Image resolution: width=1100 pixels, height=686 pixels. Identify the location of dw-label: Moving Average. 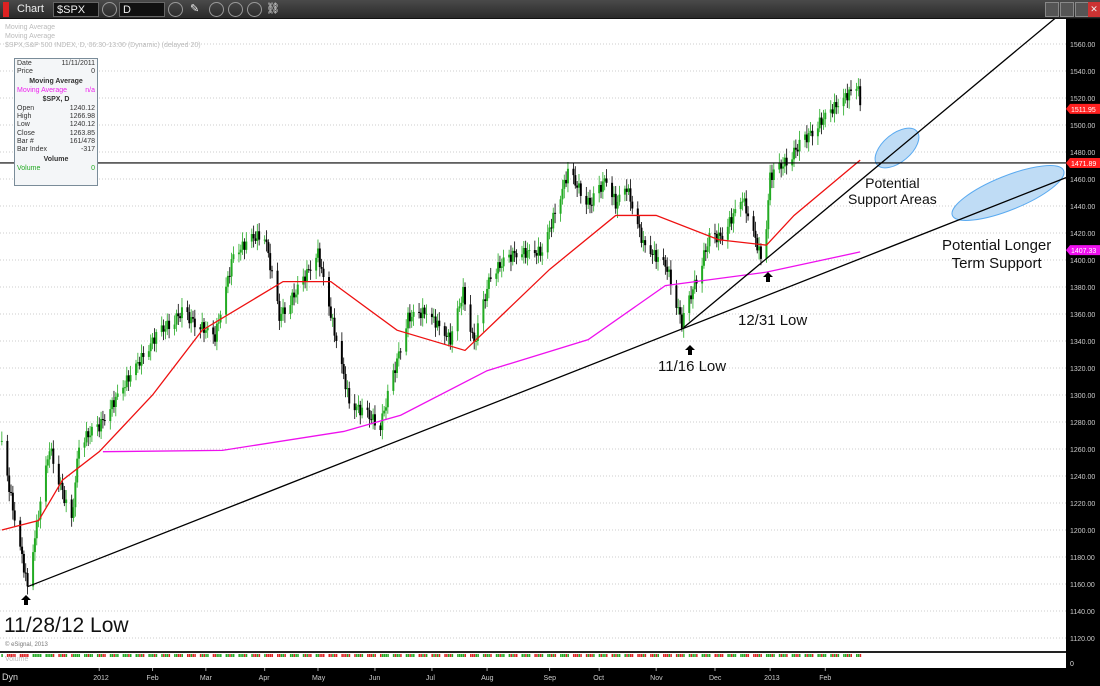
(42, 90).